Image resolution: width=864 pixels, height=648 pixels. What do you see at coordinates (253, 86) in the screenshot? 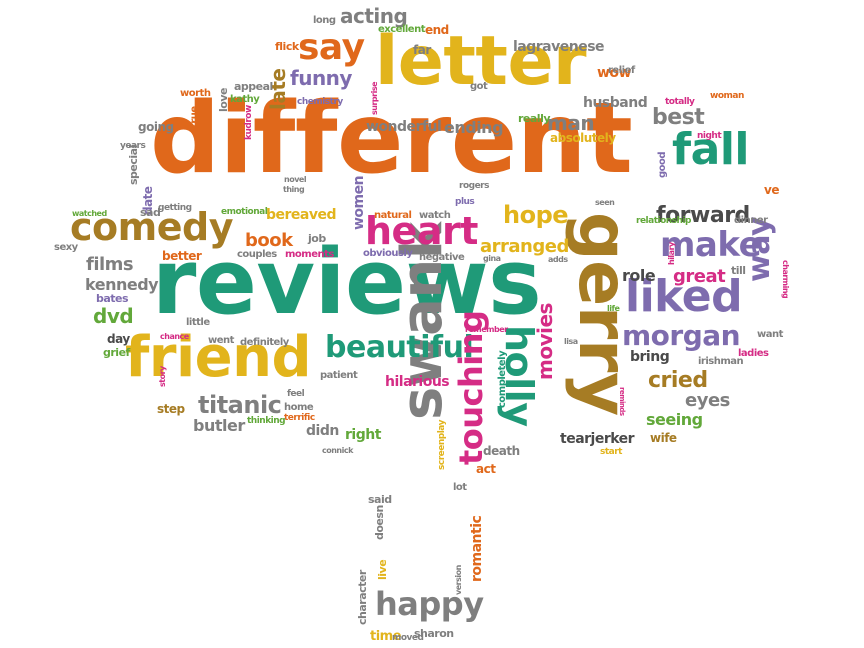
I see `word-appeal: appeal` at bounding box center [253, 86].